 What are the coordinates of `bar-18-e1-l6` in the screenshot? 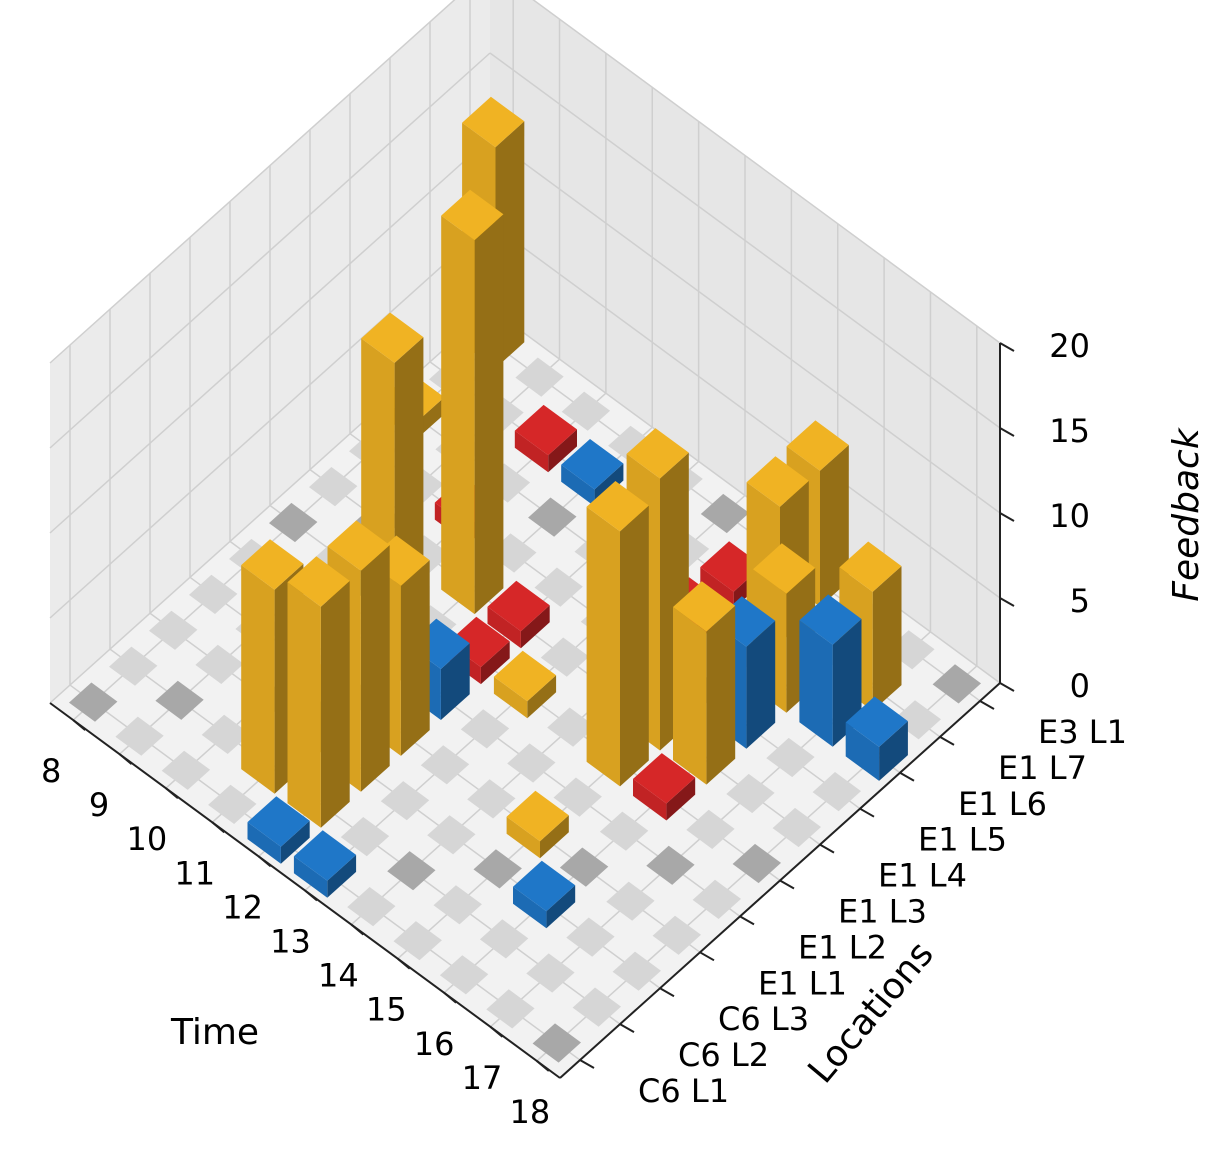 It's located at (876, 738).